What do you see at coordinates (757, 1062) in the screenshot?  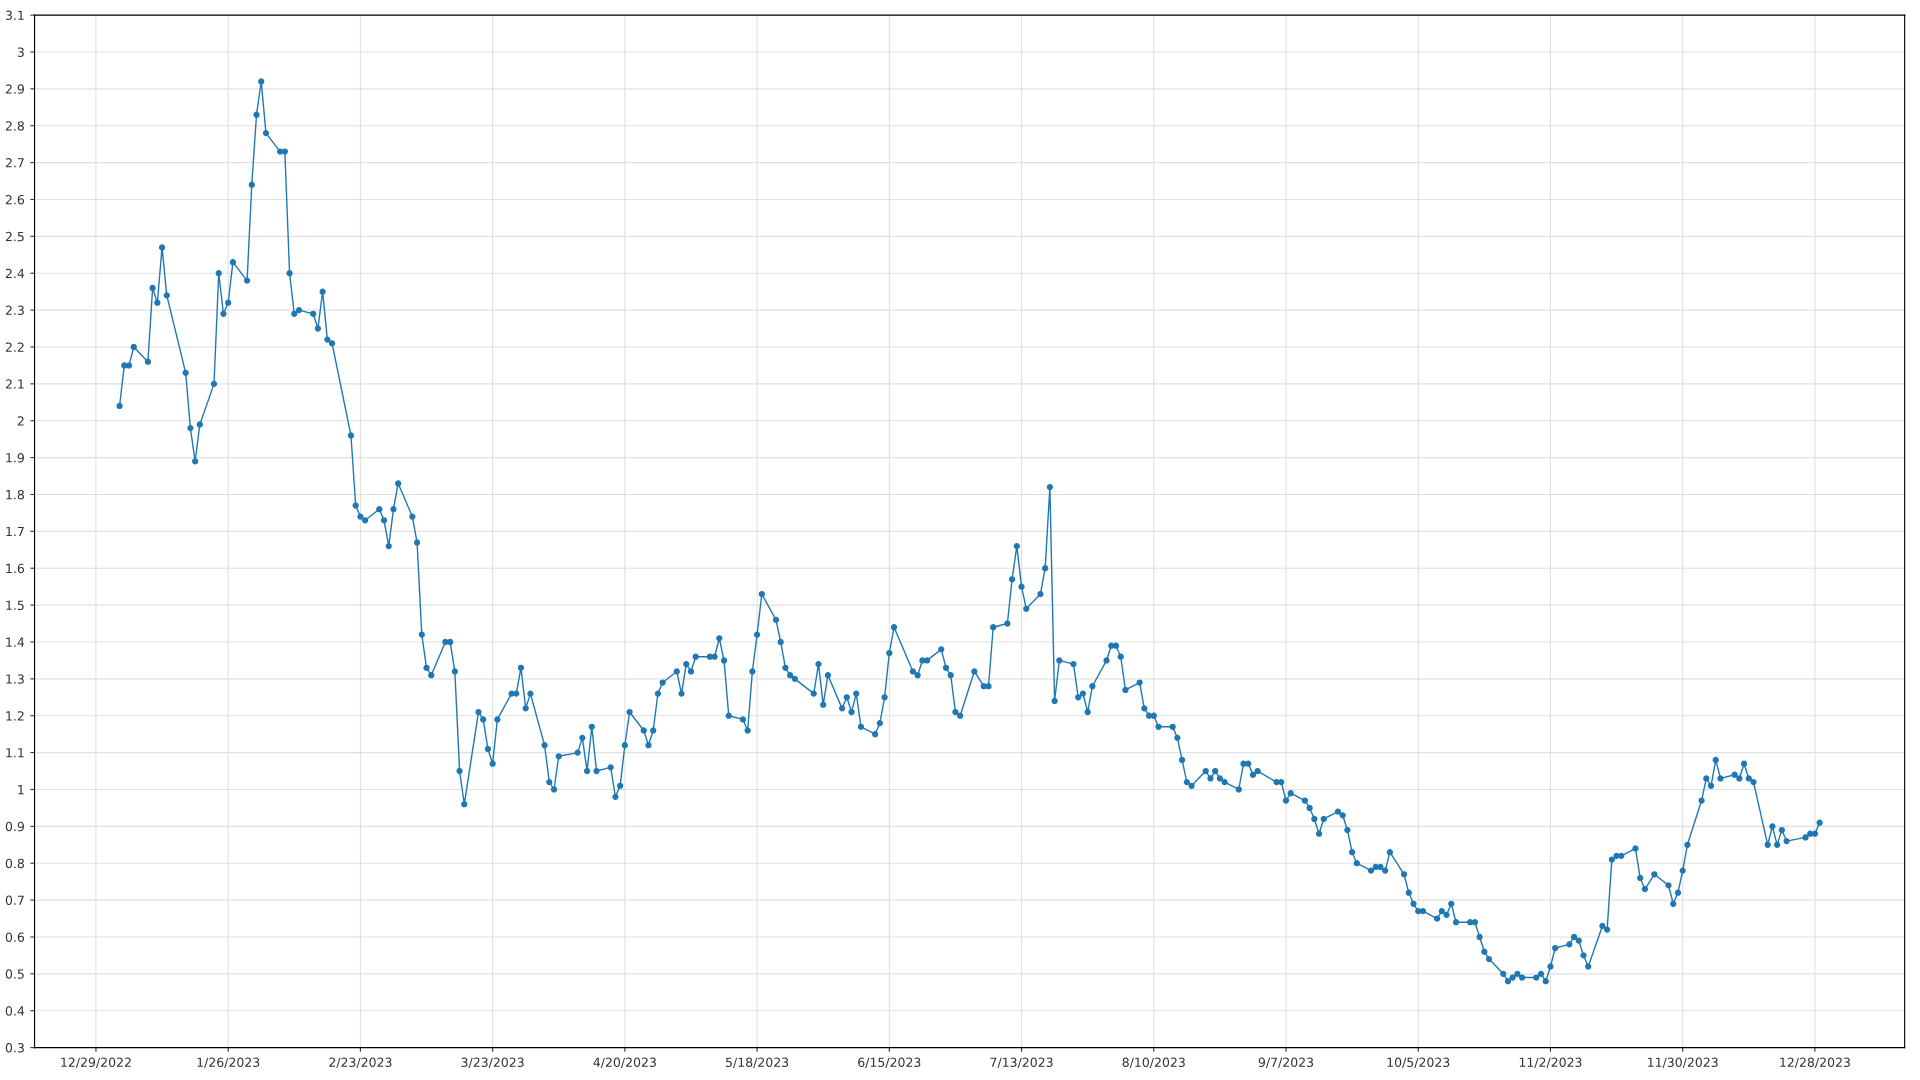 I see `x-tick-label: 5/18/2023` at bounding box center [757, 1062].